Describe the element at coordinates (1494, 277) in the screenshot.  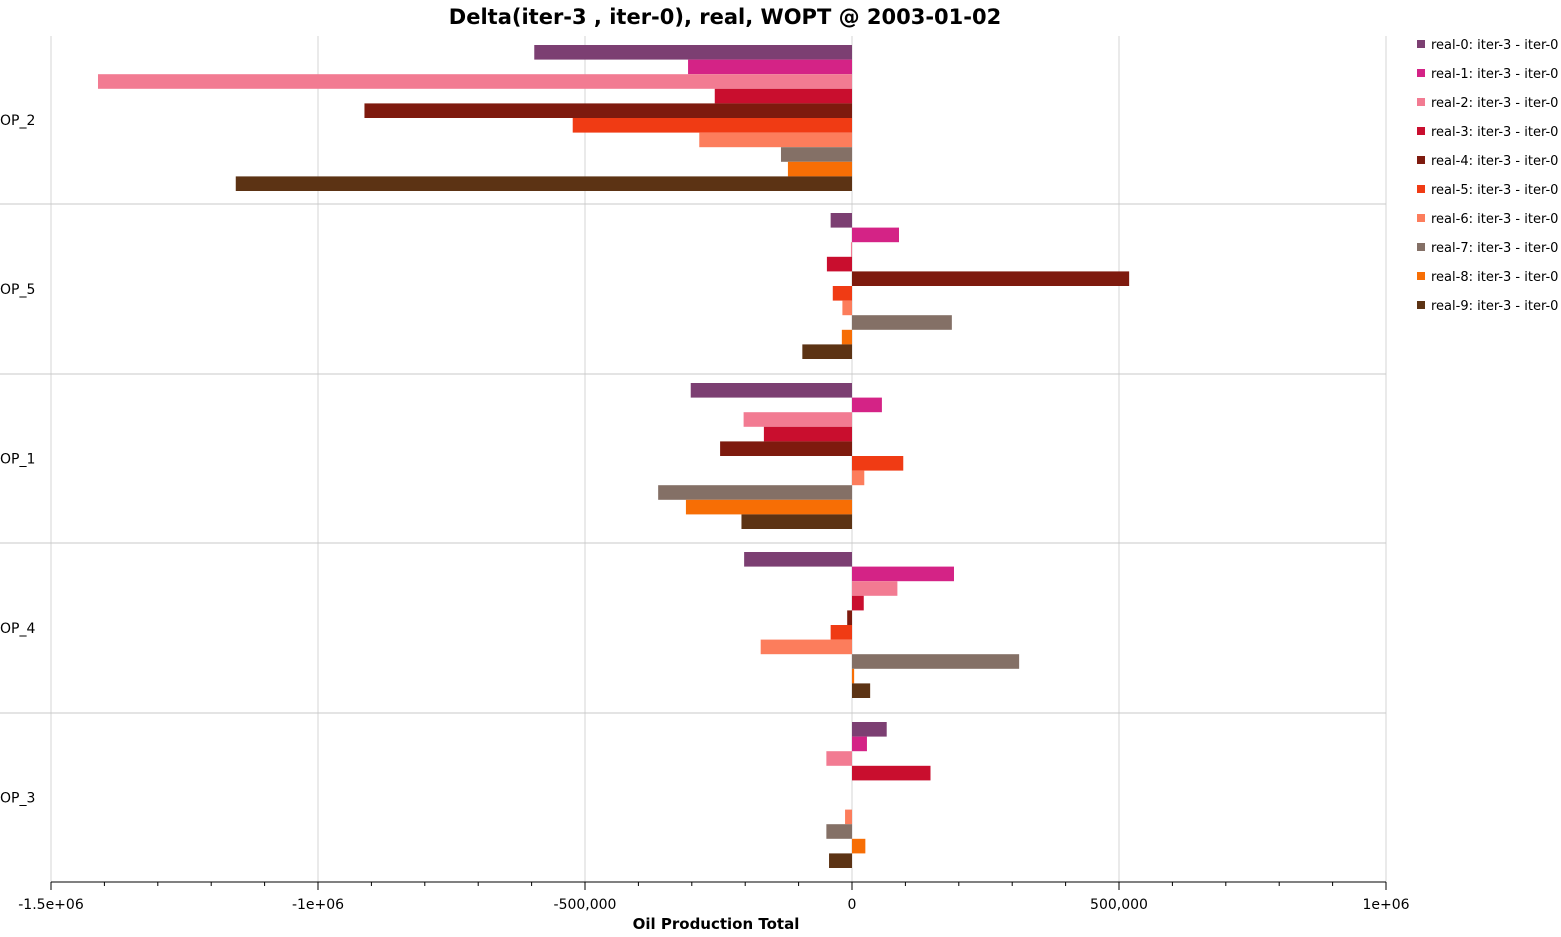
I see `legend-label: real-8: iter-3 - iter-0` at that location.